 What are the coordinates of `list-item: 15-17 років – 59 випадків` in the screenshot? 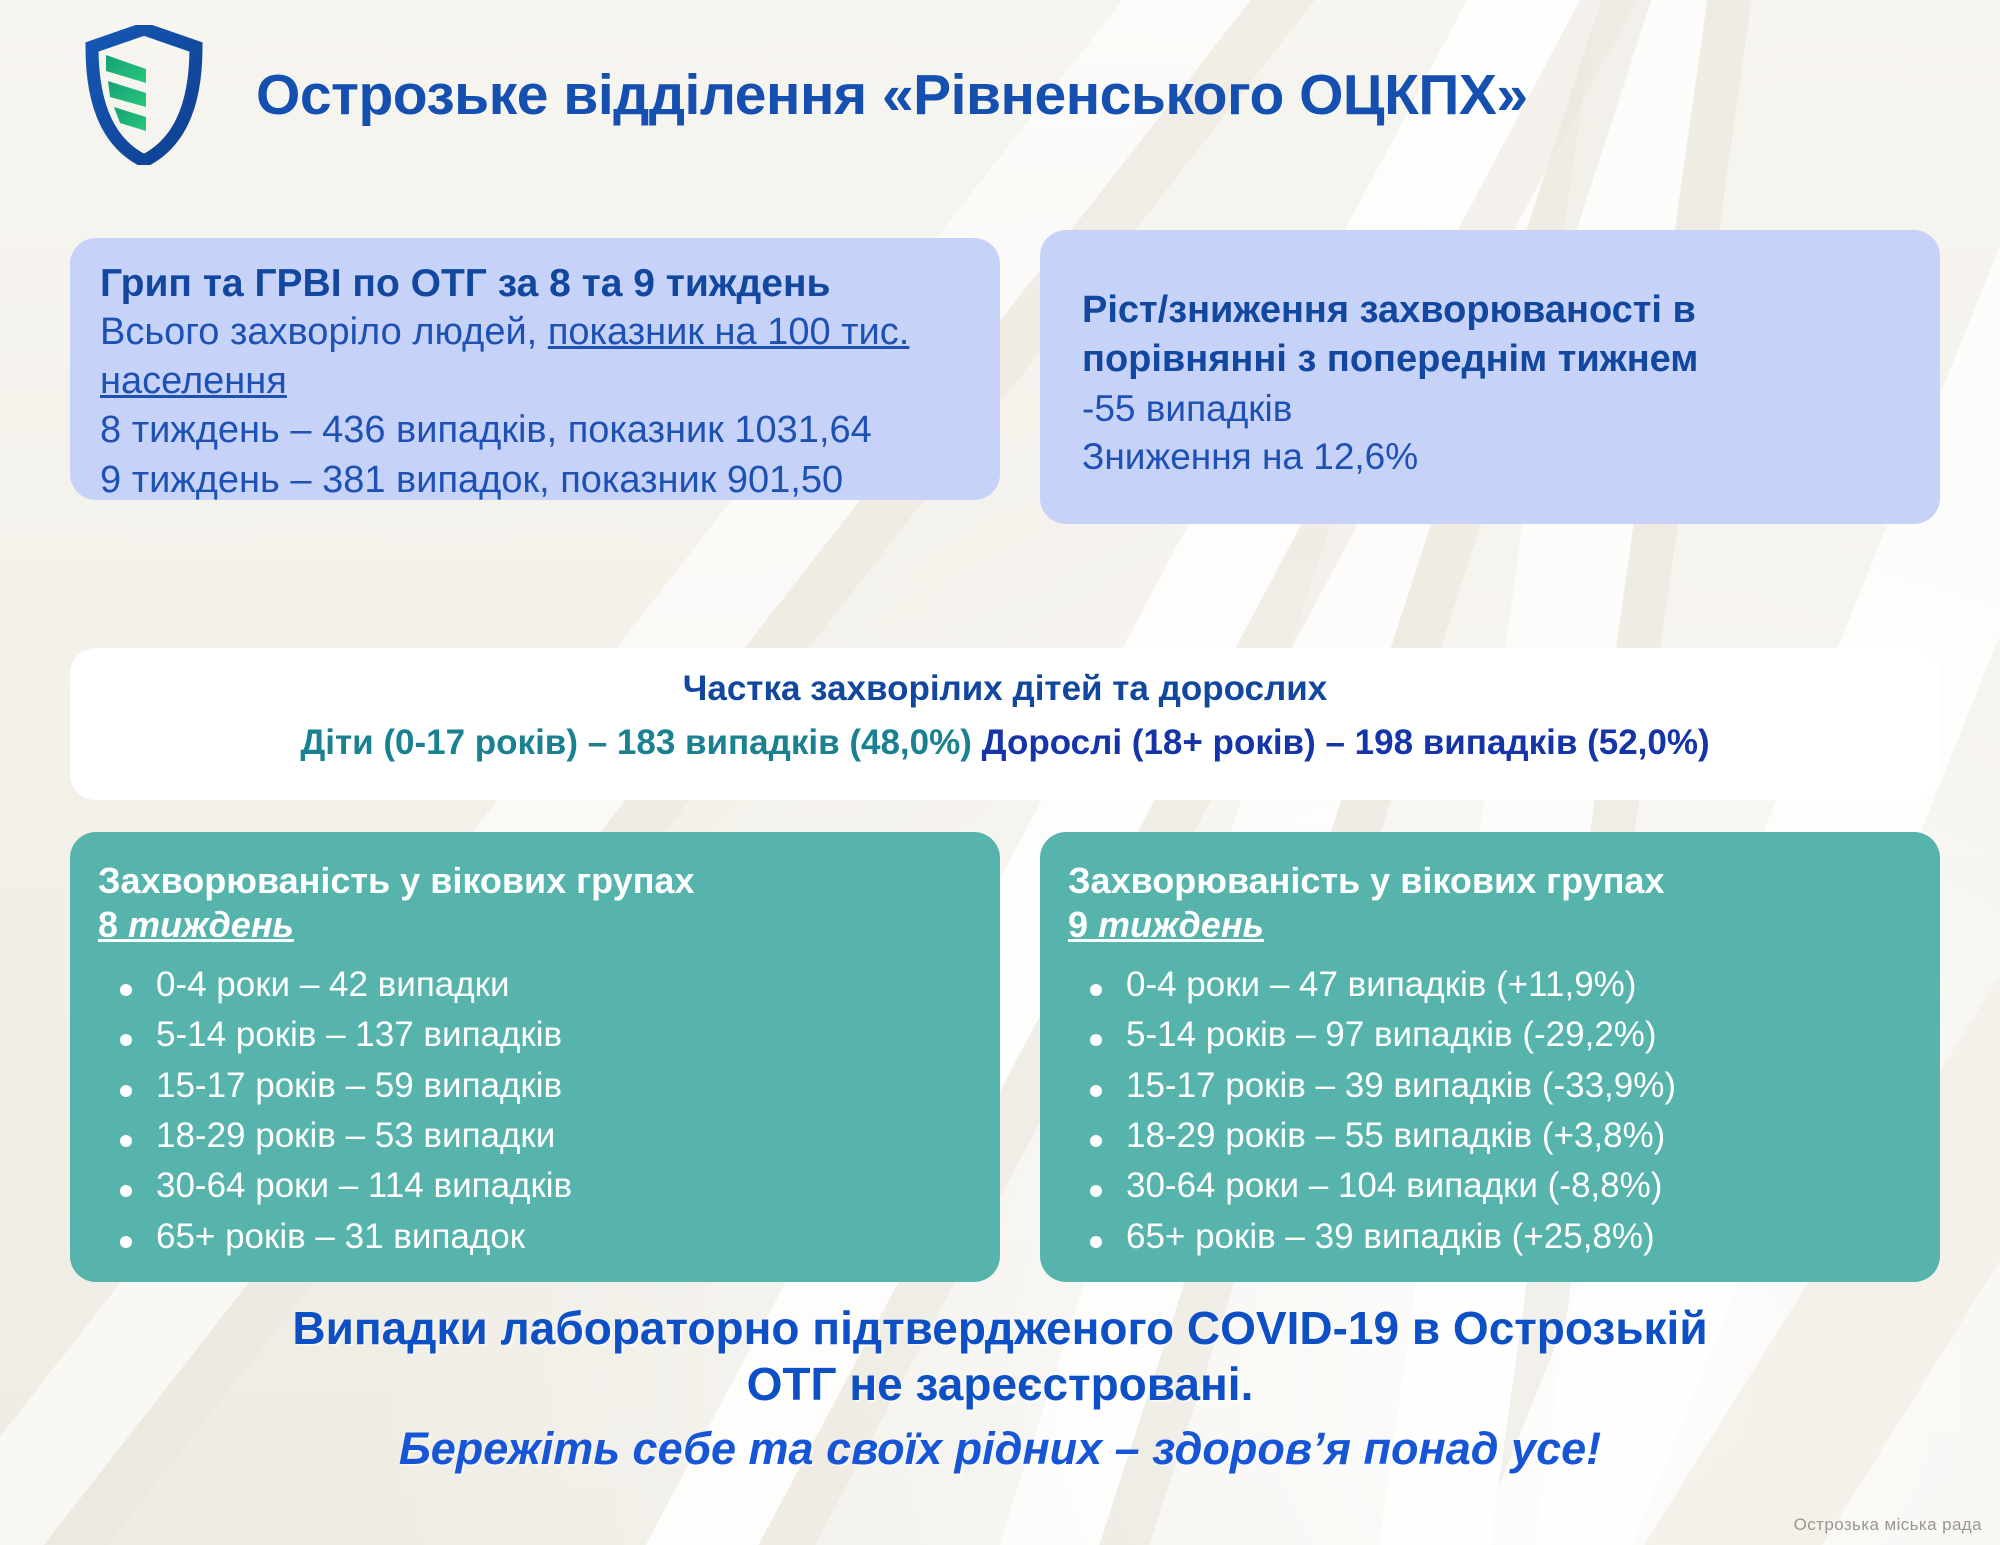 It's located at (540, 1086).